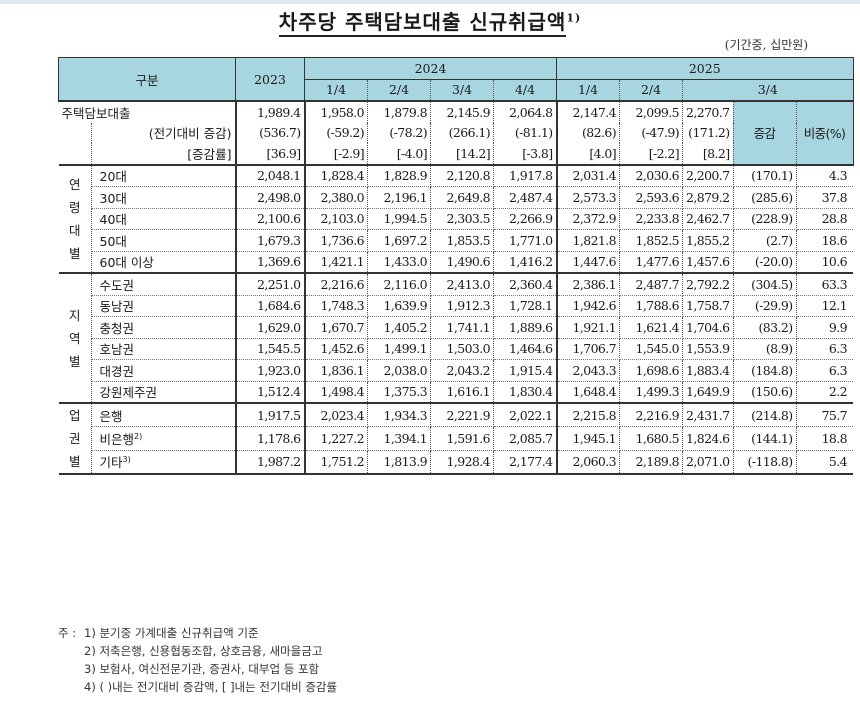 Image resolution: width=860 pixels, height=705 pixels. I want to click on header-2025-q3: 3/4, so click(768, 90).